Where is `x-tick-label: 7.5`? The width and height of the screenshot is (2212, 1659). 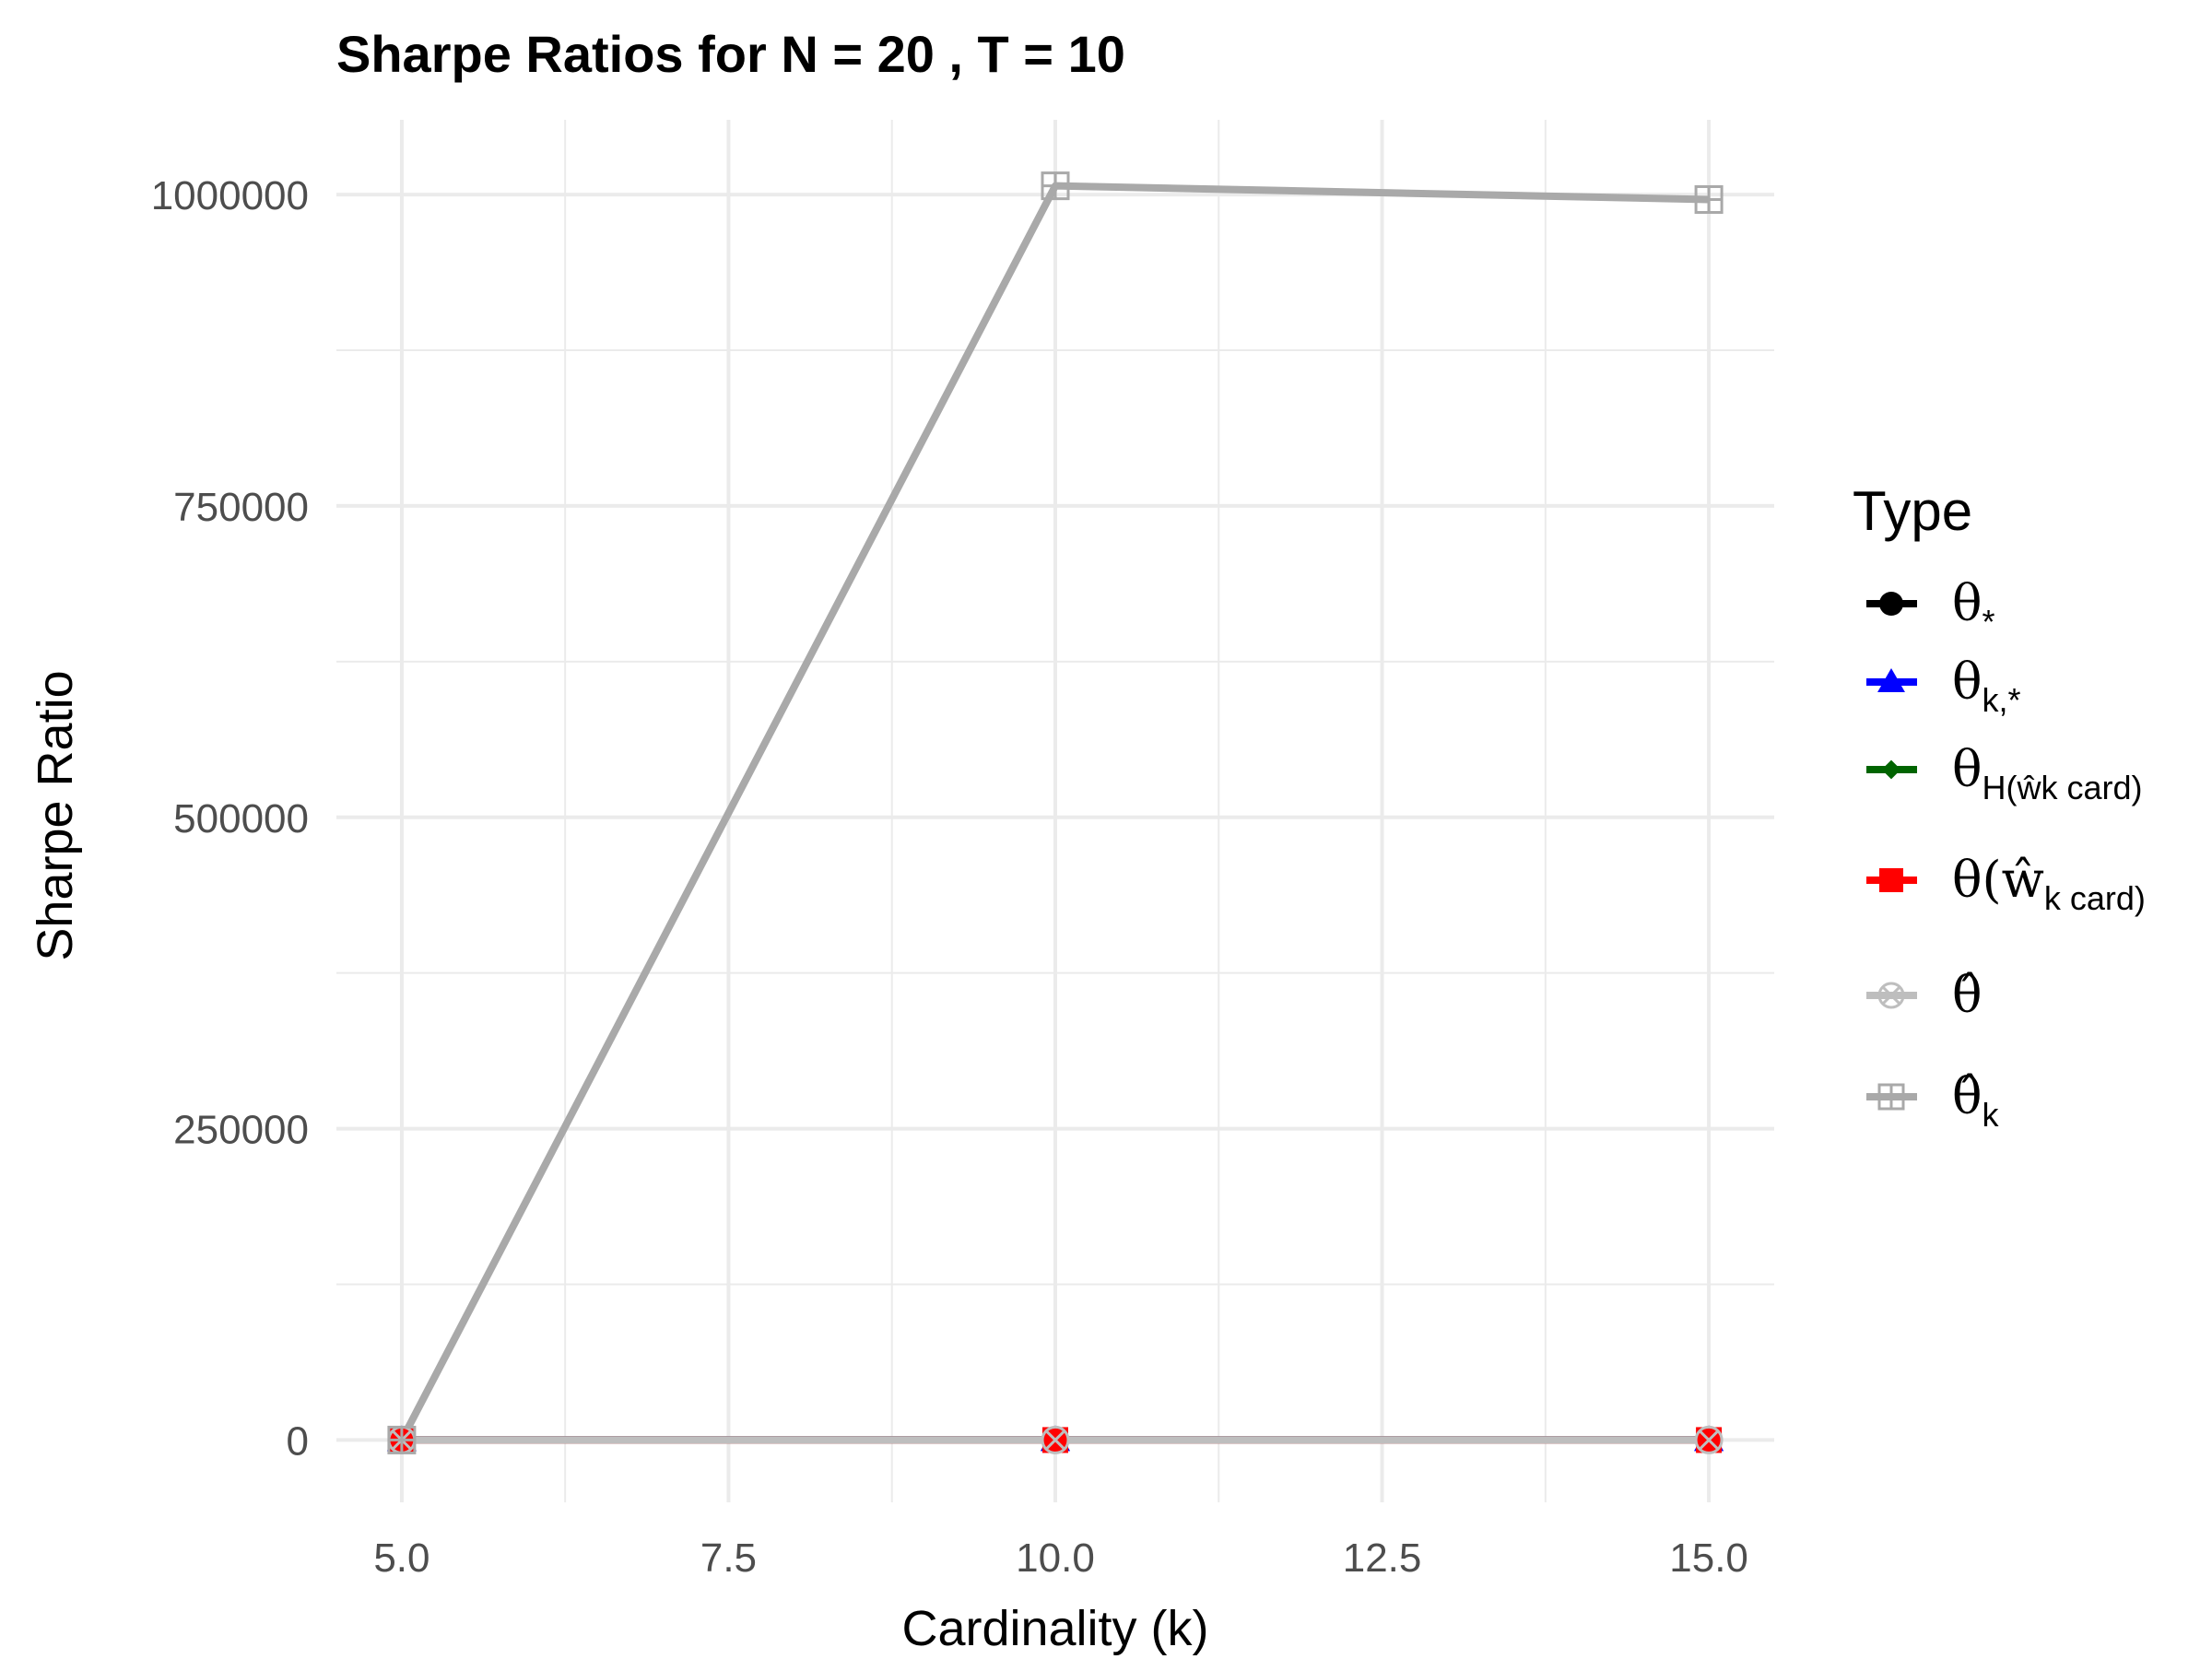 x-tick-label: 7.5 is located at coordinates (728, 1558).